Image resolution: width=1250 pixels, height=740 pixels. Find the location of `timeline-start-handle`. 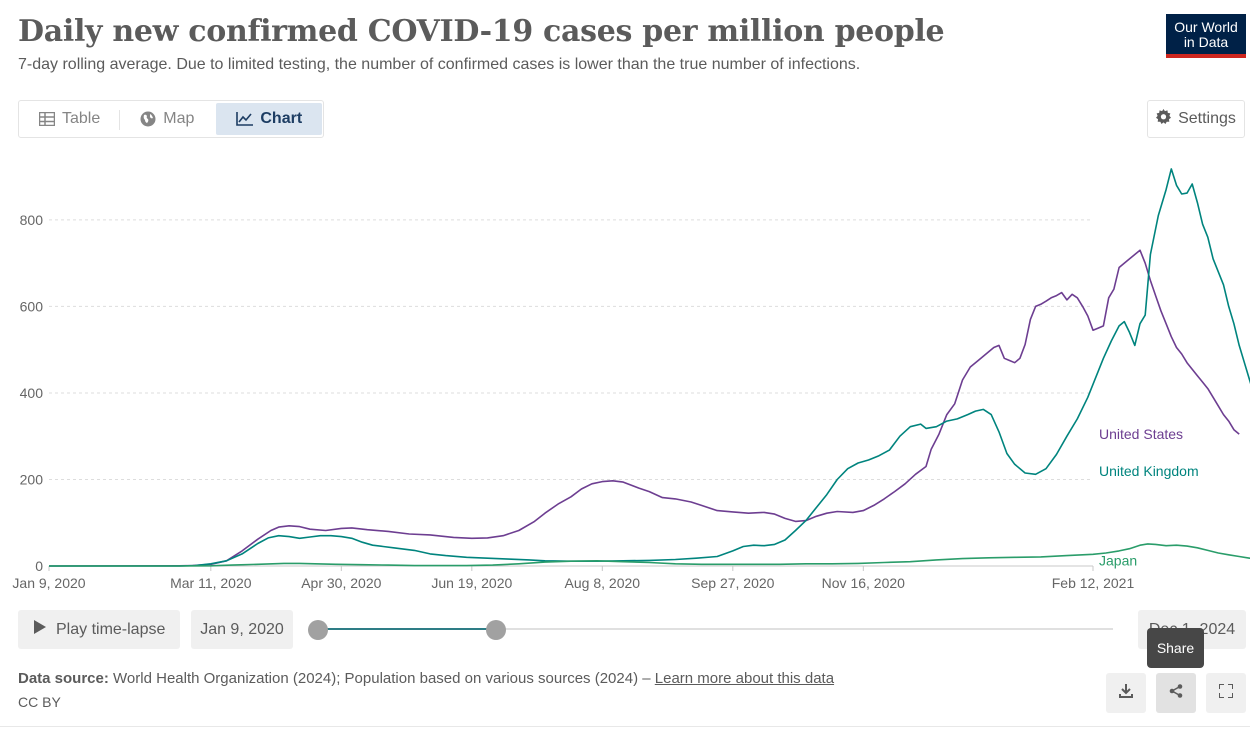

timeline-start-handle is located at coordinates (318, 630).